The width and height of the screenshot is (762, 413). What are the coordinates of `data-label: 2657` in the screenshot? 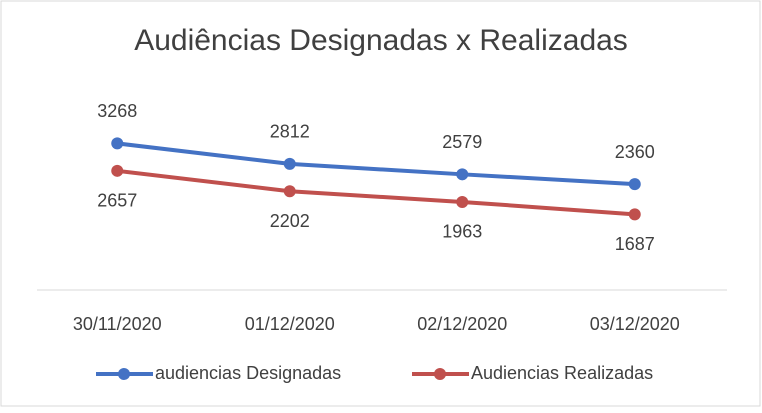 It's located at (117, 201).